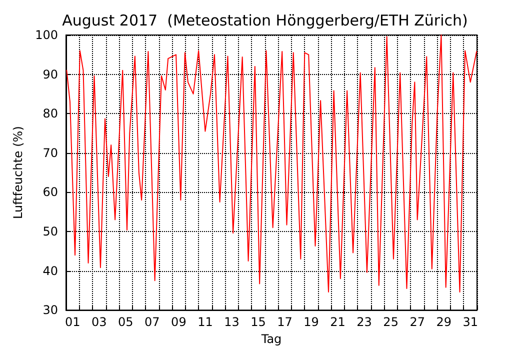 This screenshot has height=350, width=530. I want to click on x-tick-label: 13, so click(232, 322).